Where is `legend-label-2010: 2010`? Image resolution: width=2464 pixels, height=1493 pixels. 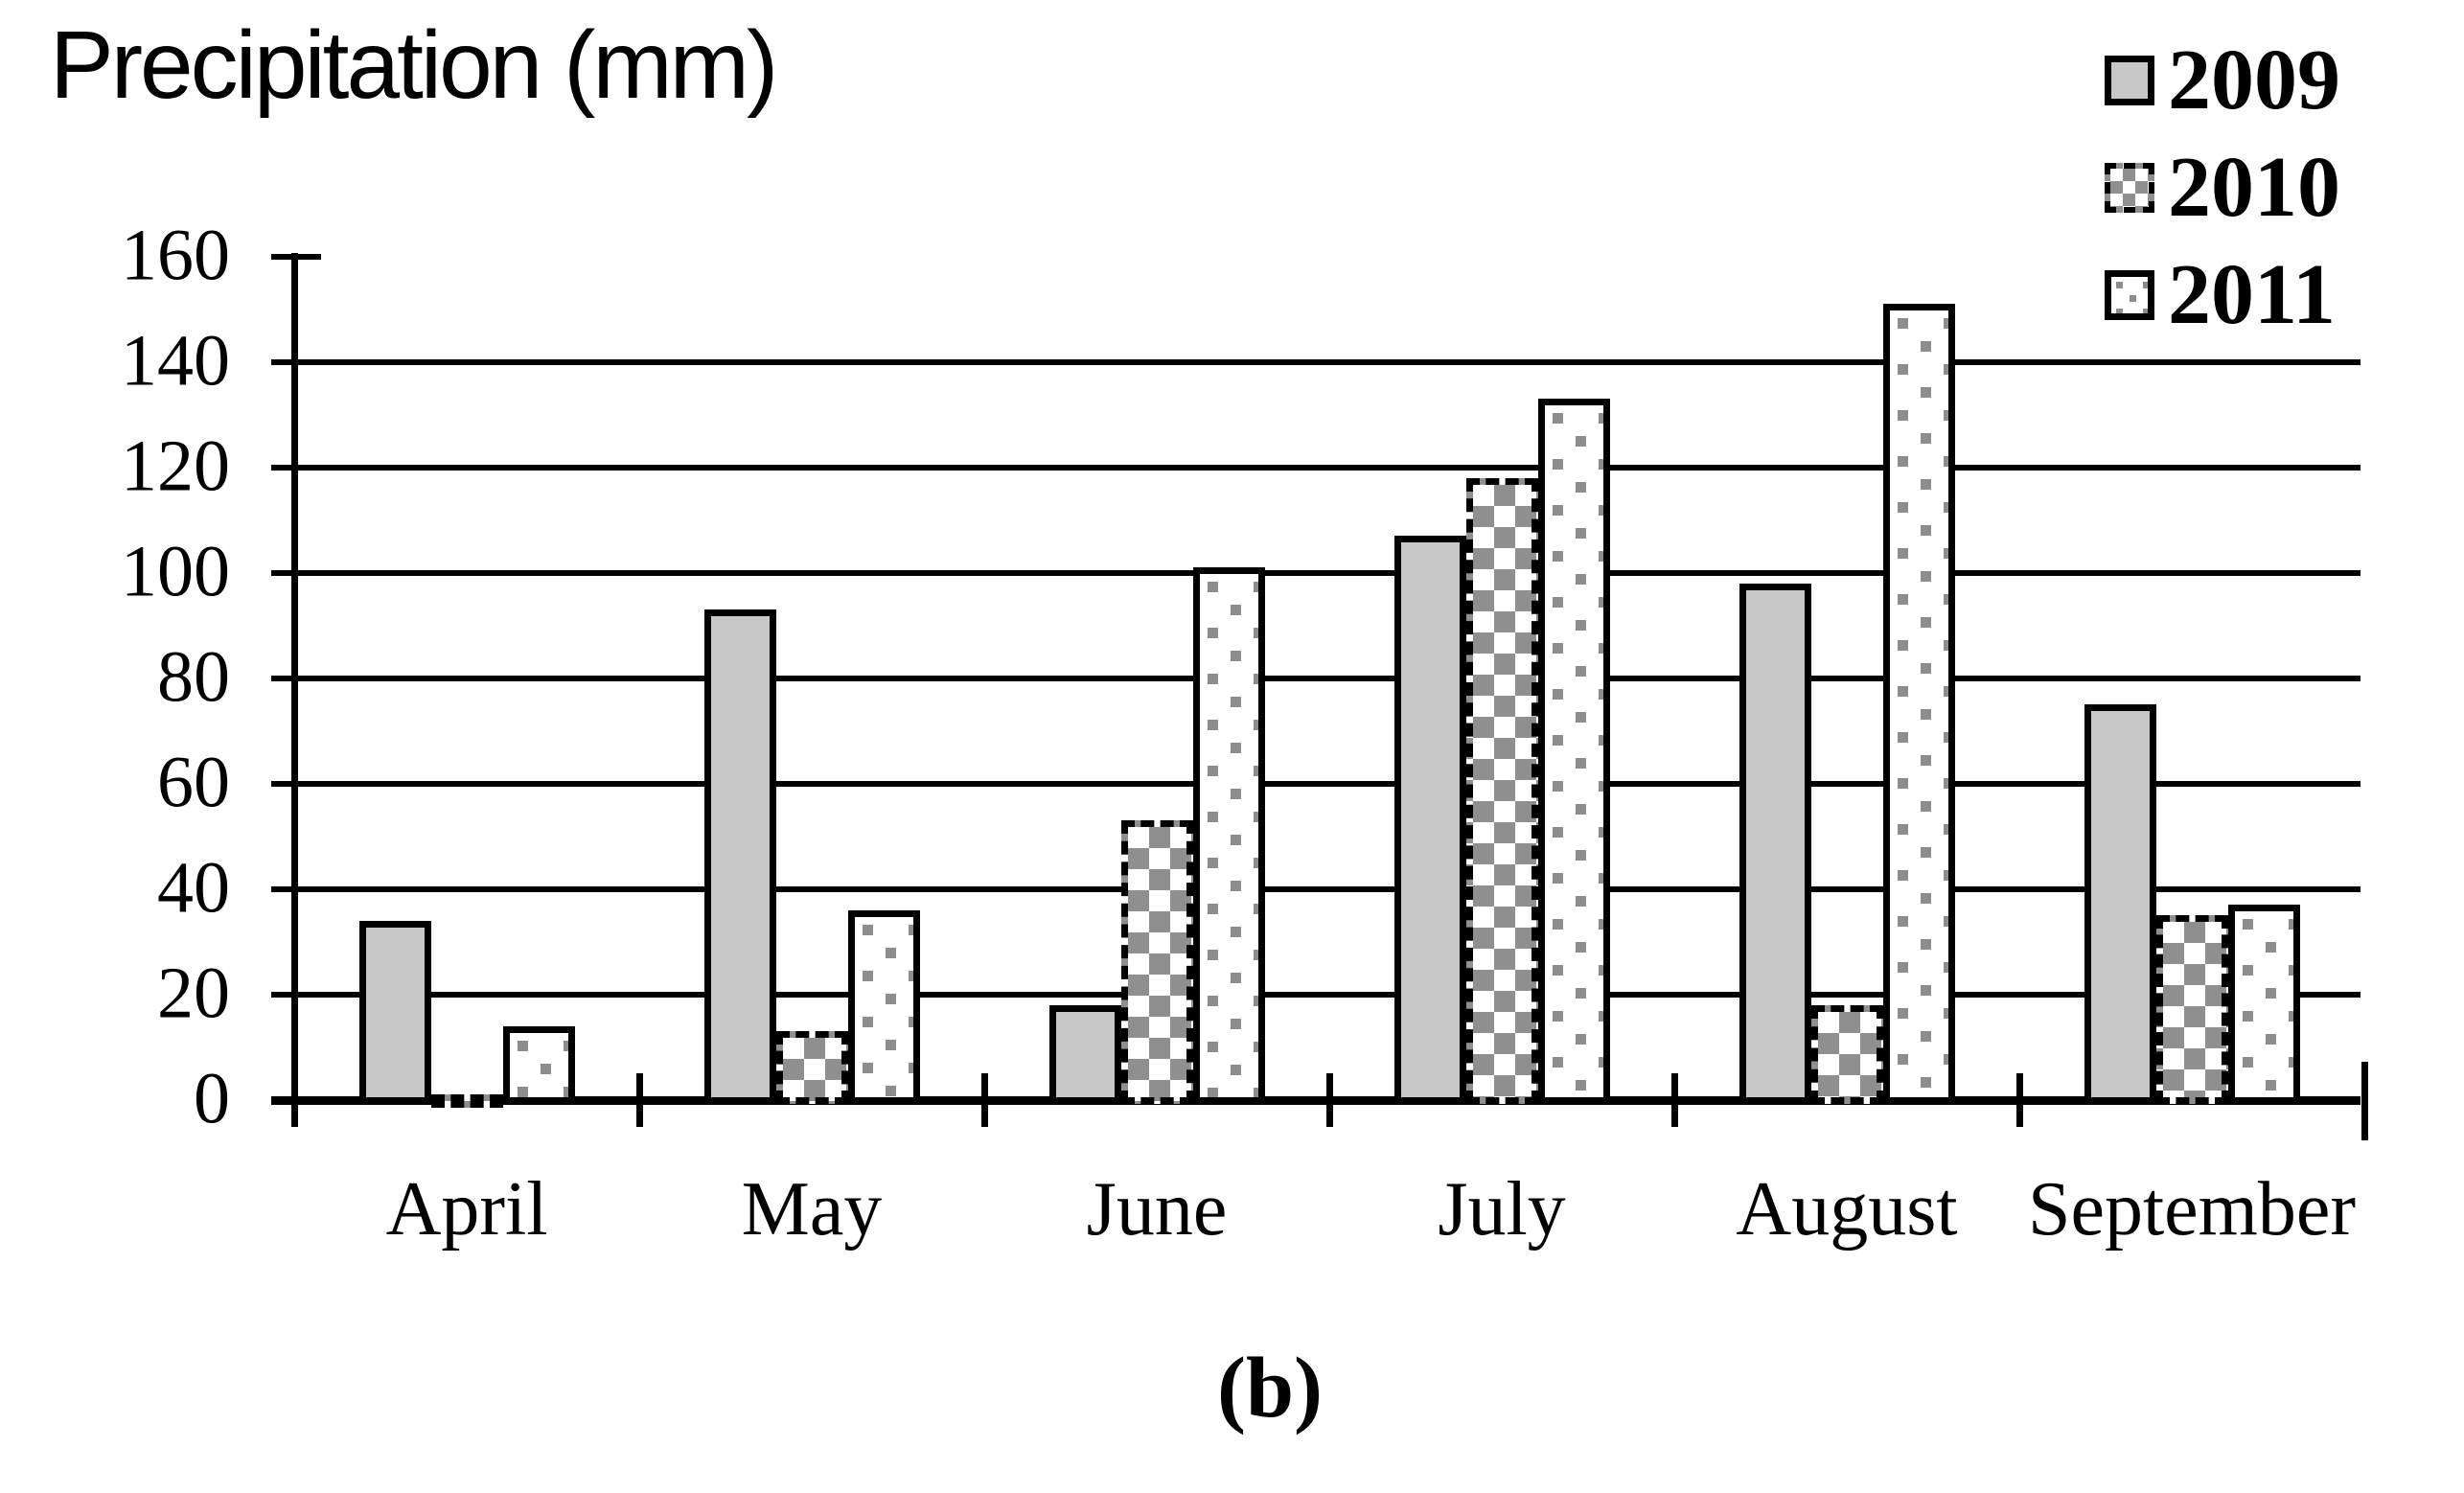 legend-label-2010: 2010 is located at coordinates (2254, 187).